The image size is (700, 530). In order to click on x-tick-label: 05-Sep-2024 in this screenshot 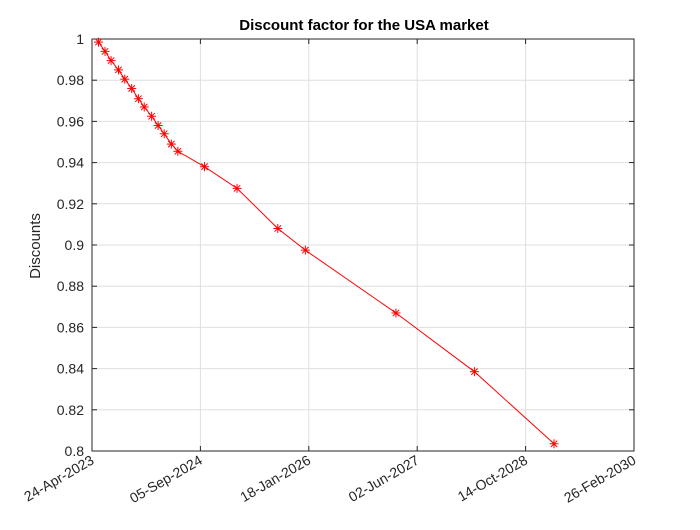, I will do `click(166, 479)`.